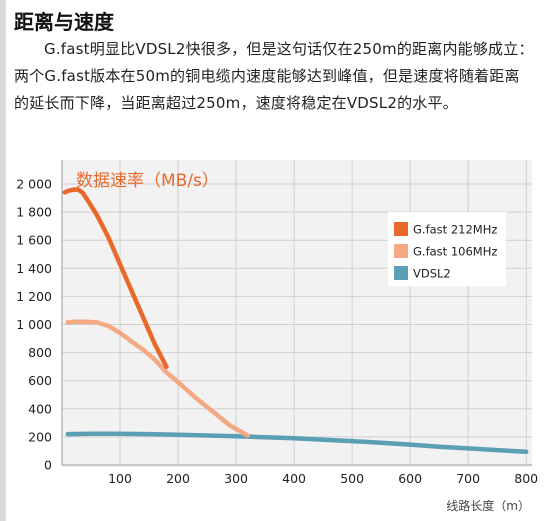 The width and height of the screenshot is (546, 521). Describe the element at coordinates (147, 181) in the screenshot. I see `chart-title: 数据速率（MB/s）` at that location.